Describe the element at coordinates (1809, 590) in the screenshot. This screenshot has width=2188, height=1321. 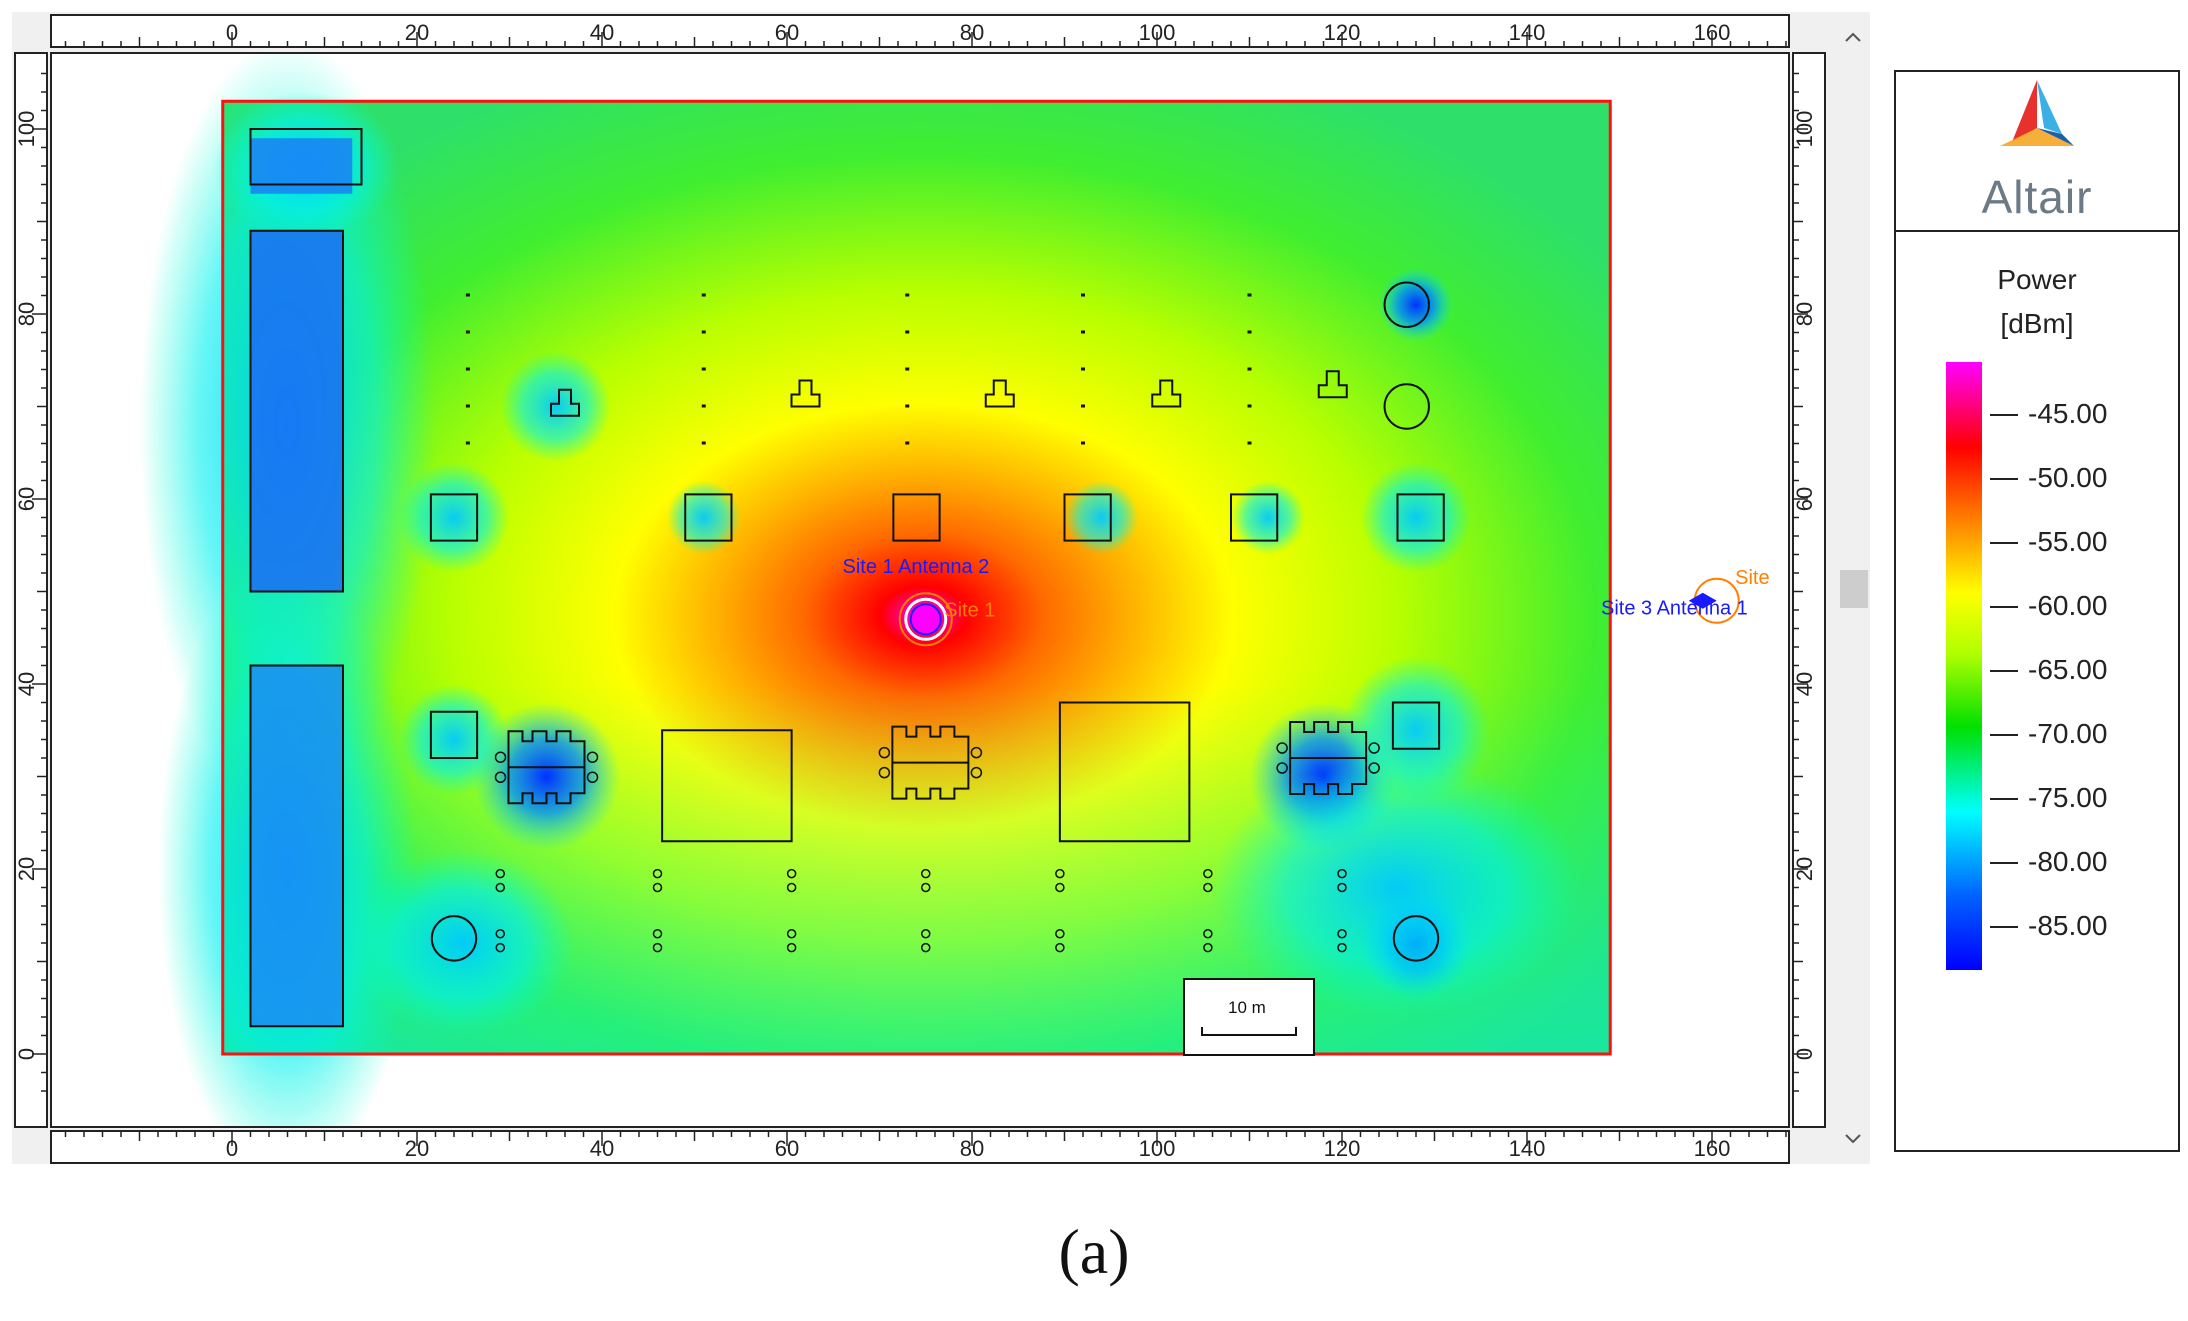
I see `ruler-right: 100 80 60 40 20 0` at that location.